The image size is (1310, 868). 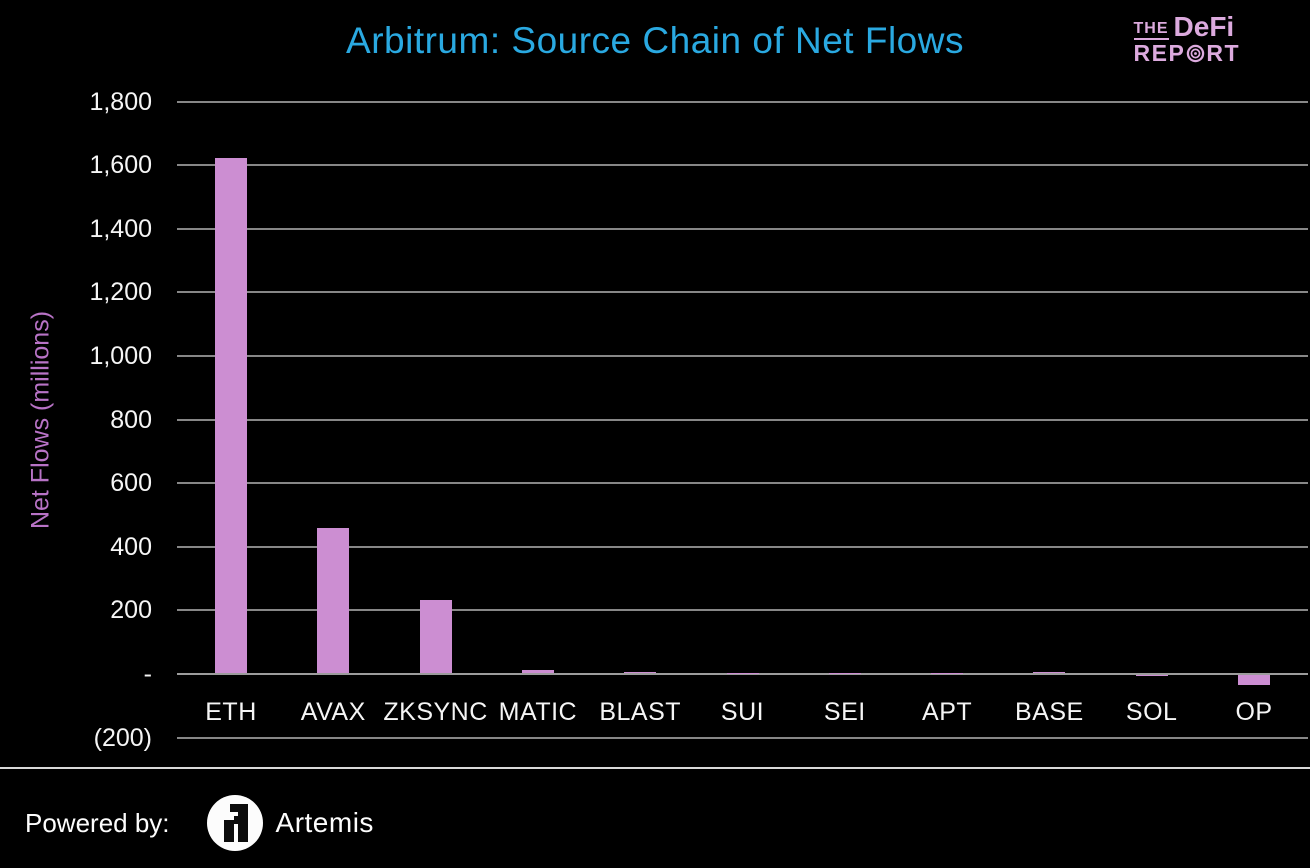 I want to click on target-o-icon, so click(x=1196, y=53).